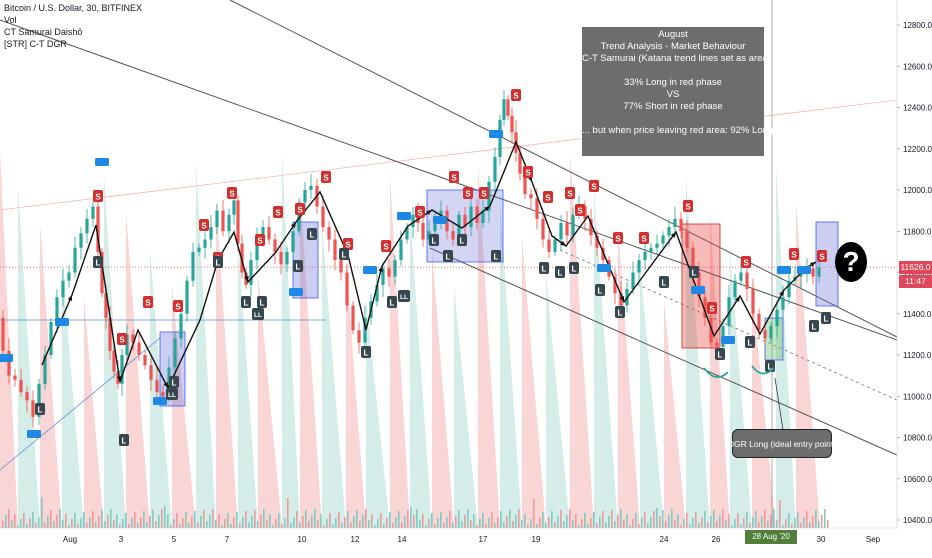 The image size is (932, 558). I want to click on price-tick-label: 12800.0, so click(917, 25).